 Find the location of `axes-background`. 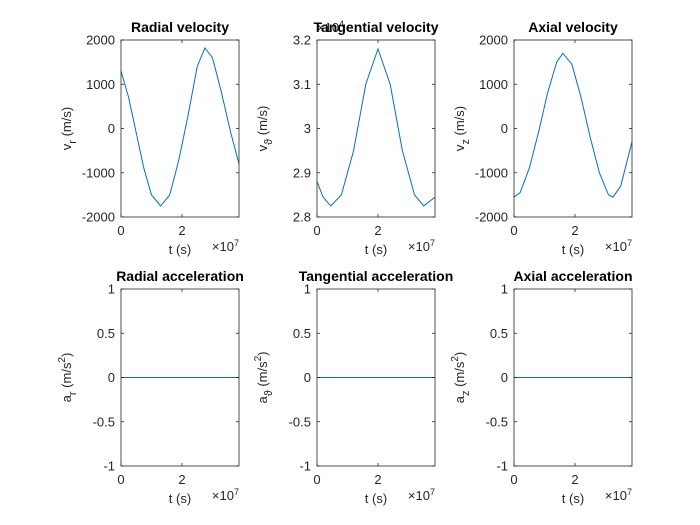

axes-background is located at coordinates (180, 128).